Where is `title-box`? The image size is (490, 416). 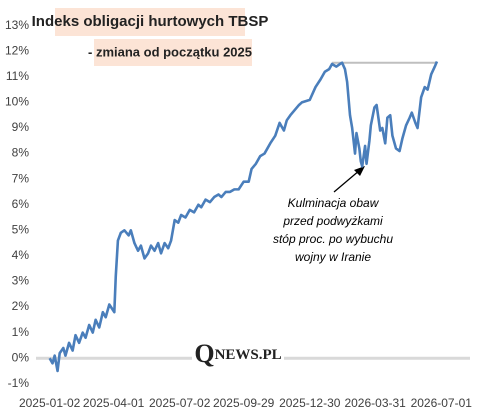
title-box is located at coordinates (150, 22).